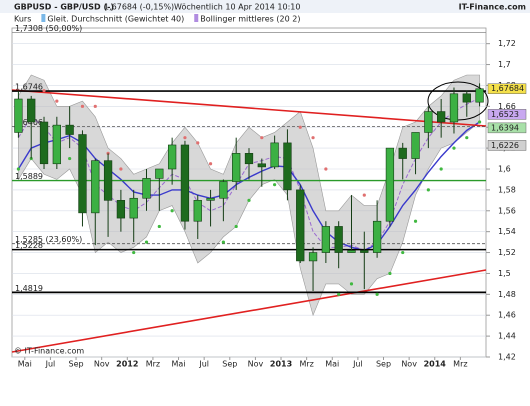 This screenshot has width=530, height=406. Describe the element at coordinates (507, 189) in the screenshot. I see `y-tick-label: 1,58` at that location.